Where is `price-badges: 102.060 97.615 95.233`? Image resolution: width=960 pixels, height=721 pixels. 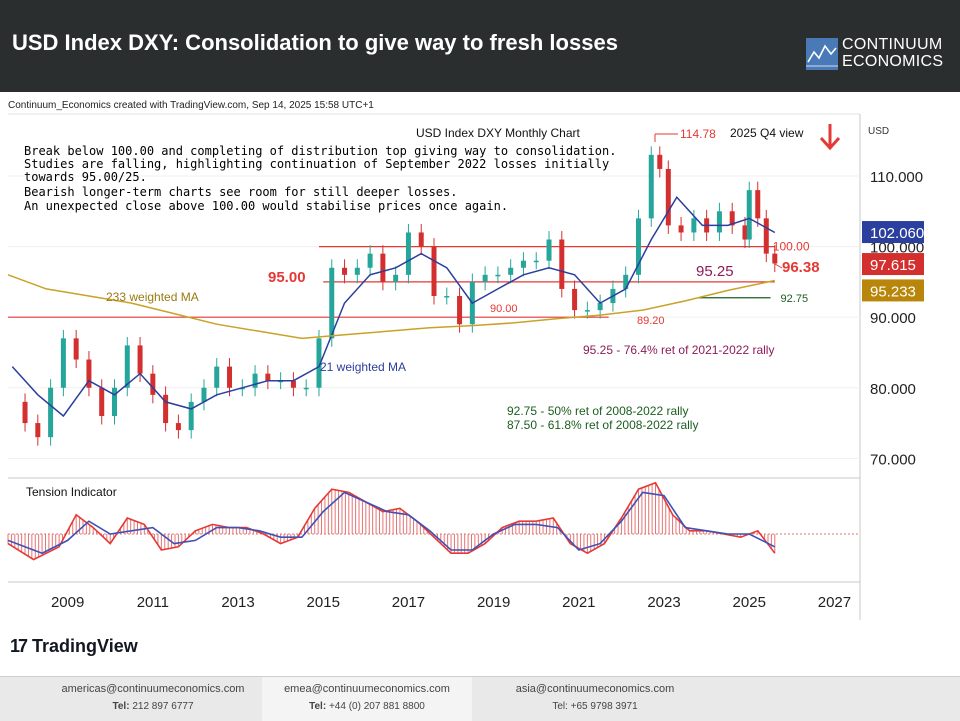
price-badges: 102.060 97.615 95.233 is located at coordinates (893, 261).